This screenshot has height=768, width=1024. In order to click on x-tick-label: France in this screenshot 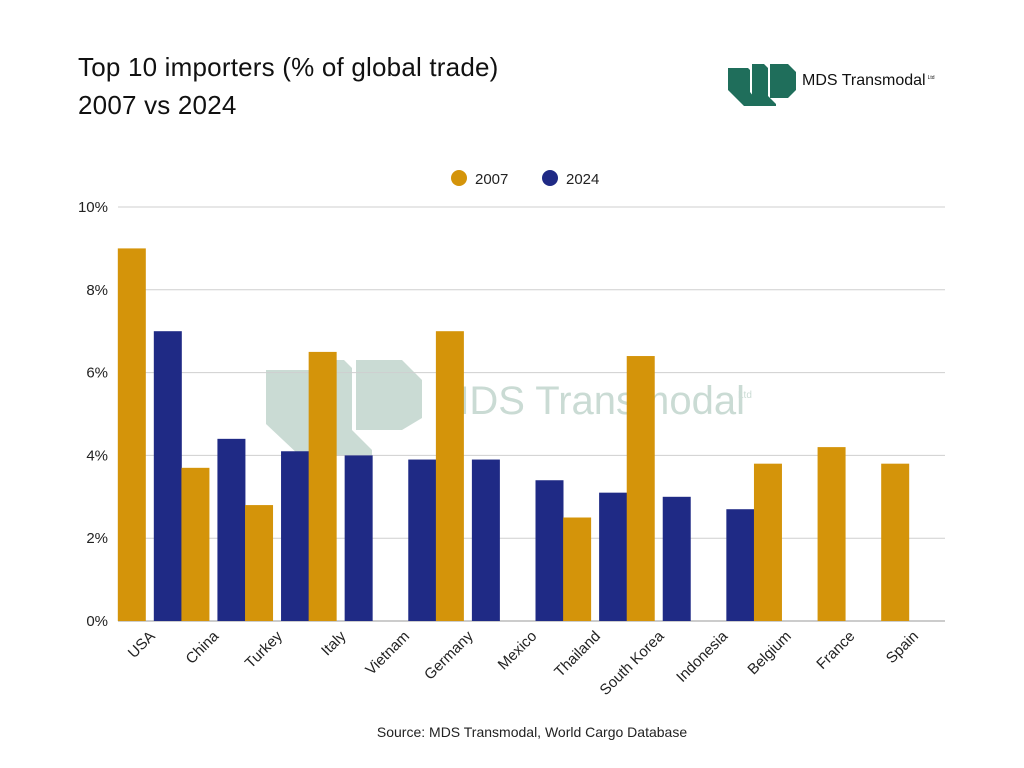, I will do `click(835, 650)`.